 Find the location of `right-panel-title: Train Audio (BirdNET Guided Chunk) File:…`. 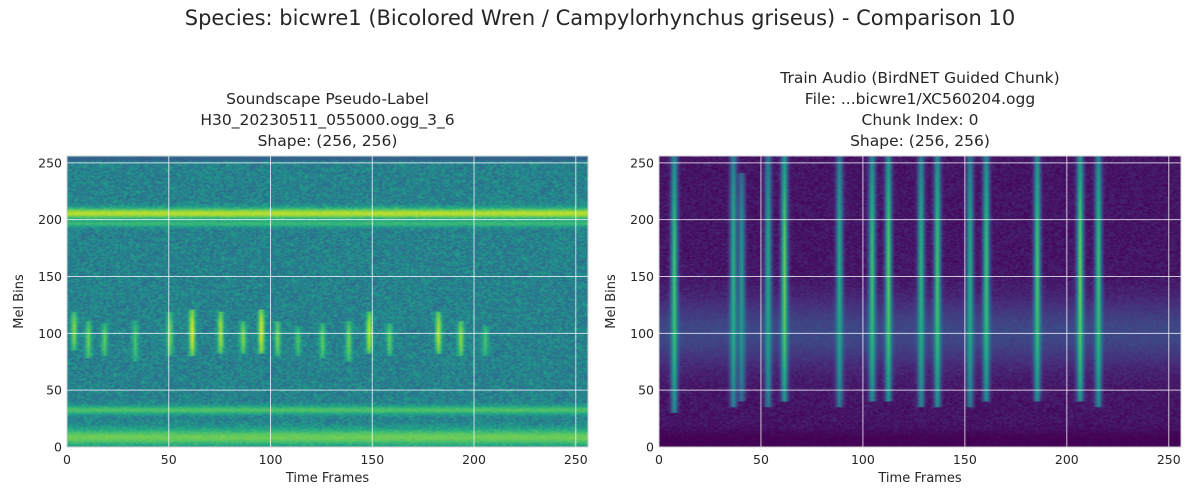

right-panel-title: Train Audio (BirdNET Guided Chunk) File:… is located at coordinates (920, 110).